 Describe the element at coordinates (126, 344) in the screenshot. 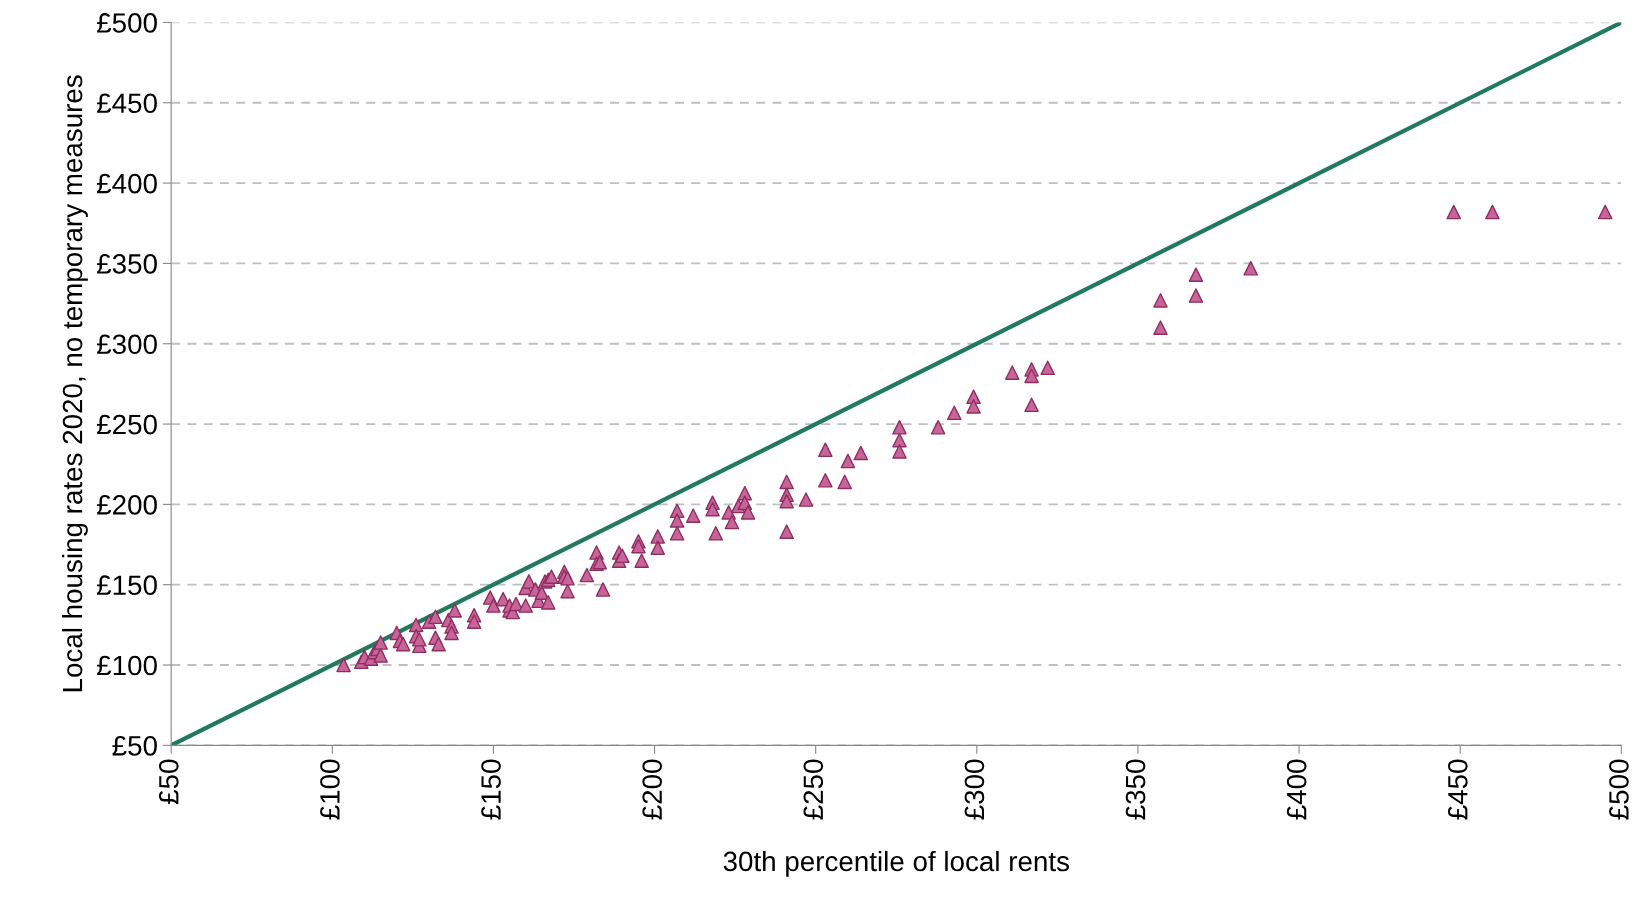

I see `y-tick-label: £300` at that location.